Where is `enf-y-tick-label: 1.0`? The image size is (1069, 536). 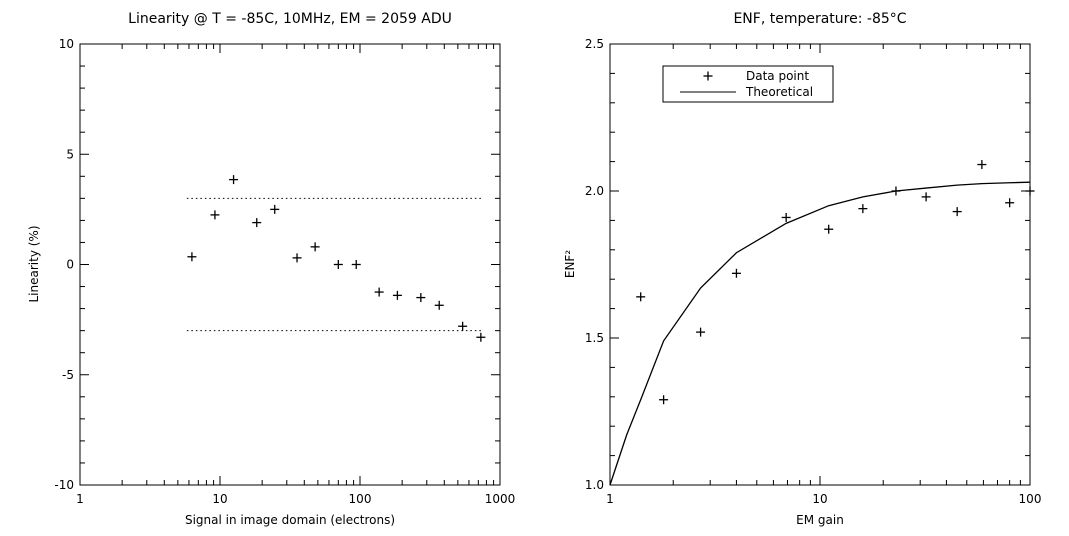 enf-y-tick-label: 1.0 is located at coordinates (594, 485).